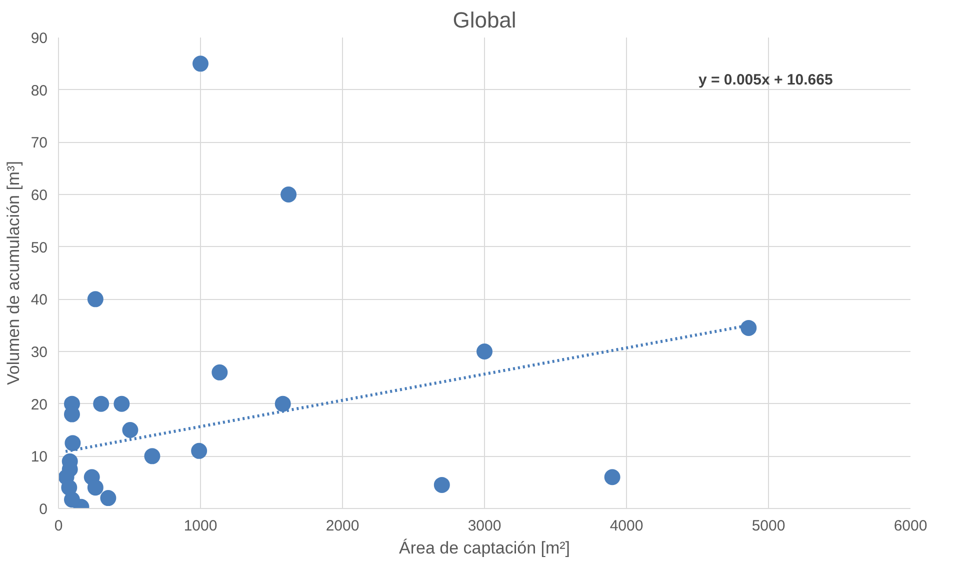 This screenshot has width=957, height=575. Describe the element at coordinates (39, 247) in the screenshot. I see `y-tick-label: 50` at that location.